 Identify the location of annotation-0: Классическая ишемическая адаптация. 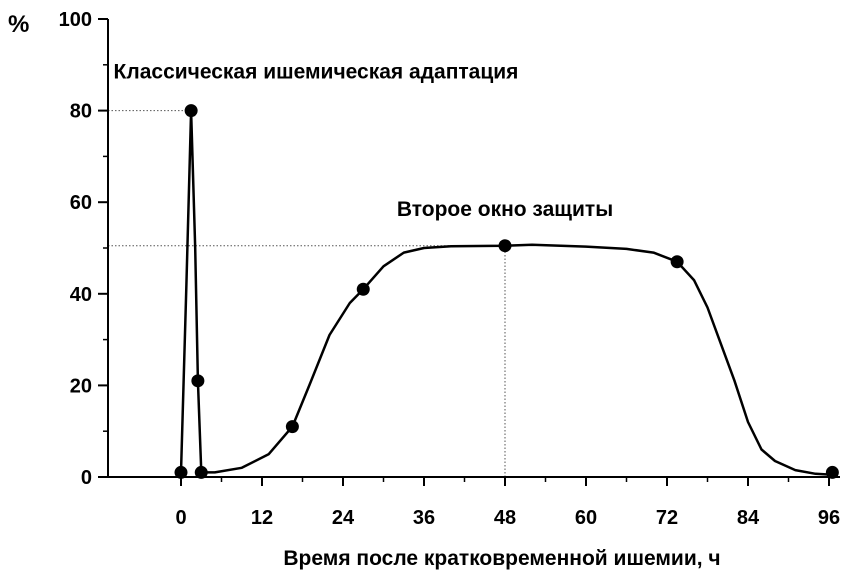
(316, 72).